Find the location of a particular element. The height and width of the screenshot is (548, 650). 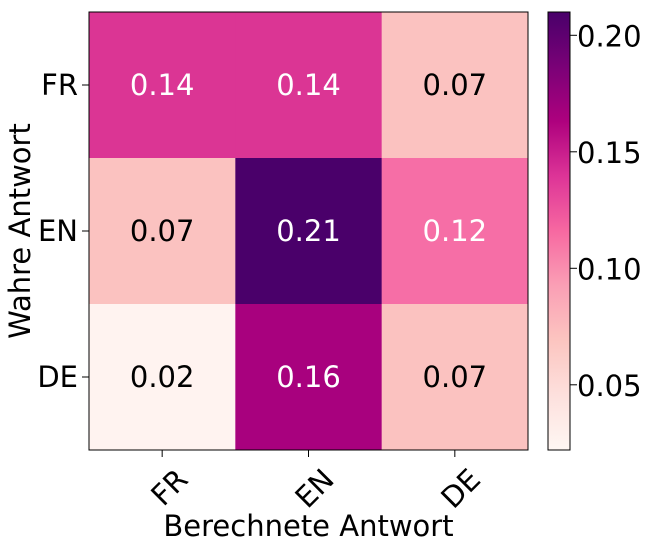

y-axis-label: Wahre Antwort is located at coordinates (20, 231).